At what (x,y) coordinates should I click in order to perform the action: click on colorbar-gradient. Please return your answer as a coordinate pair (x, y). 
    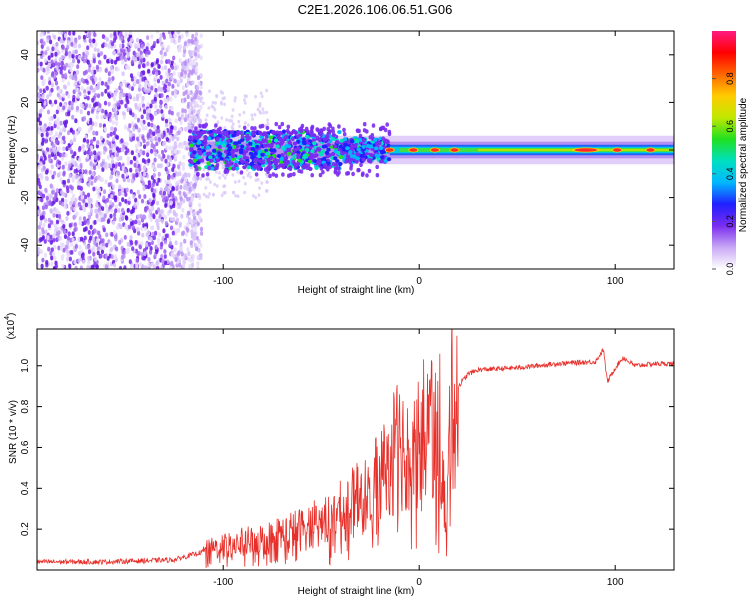
    Looking at the image, I should click on (724, 150).